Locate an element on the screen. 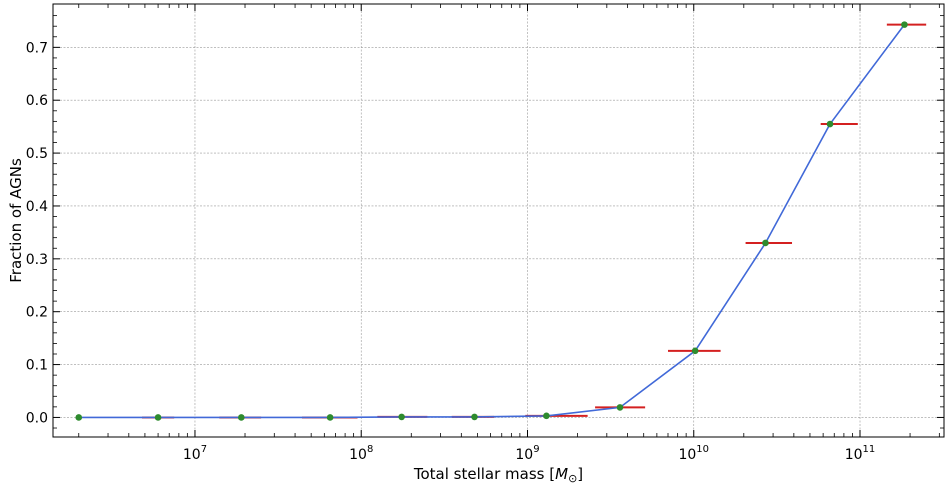 The width and height of the screenshot is (948, 486). y-tick-label: 0.7 is located at coordinates (37, 48).